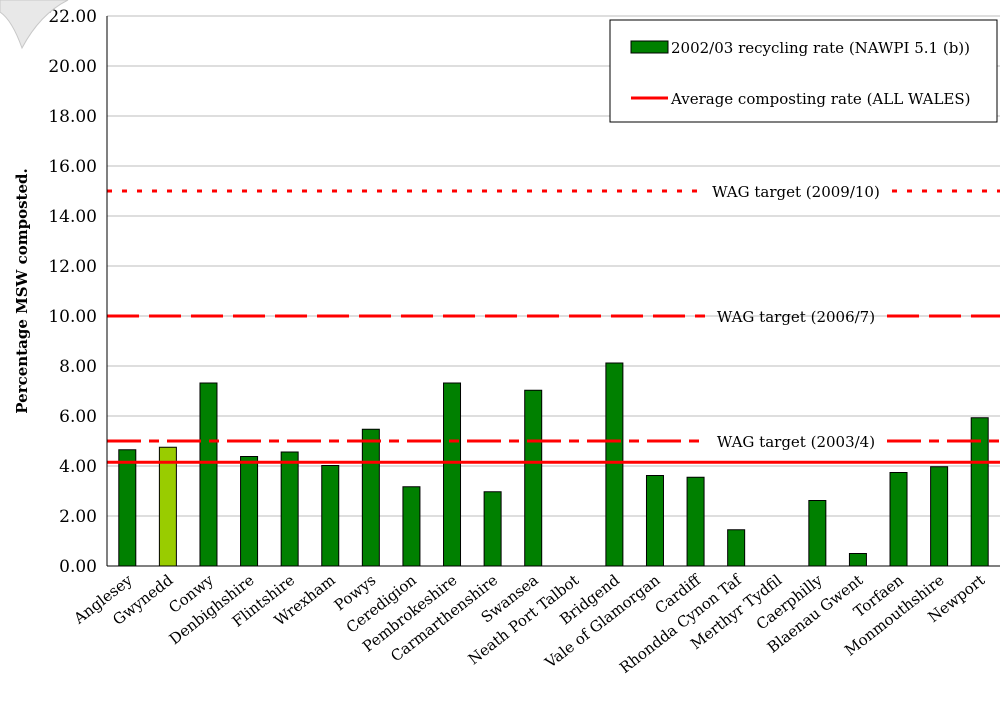 The height and width of the screenshot is (706, 1003). Describe the element at coordinates (72, 167) in the screenshot. I see `y-tick-label: 16.00` at that location.